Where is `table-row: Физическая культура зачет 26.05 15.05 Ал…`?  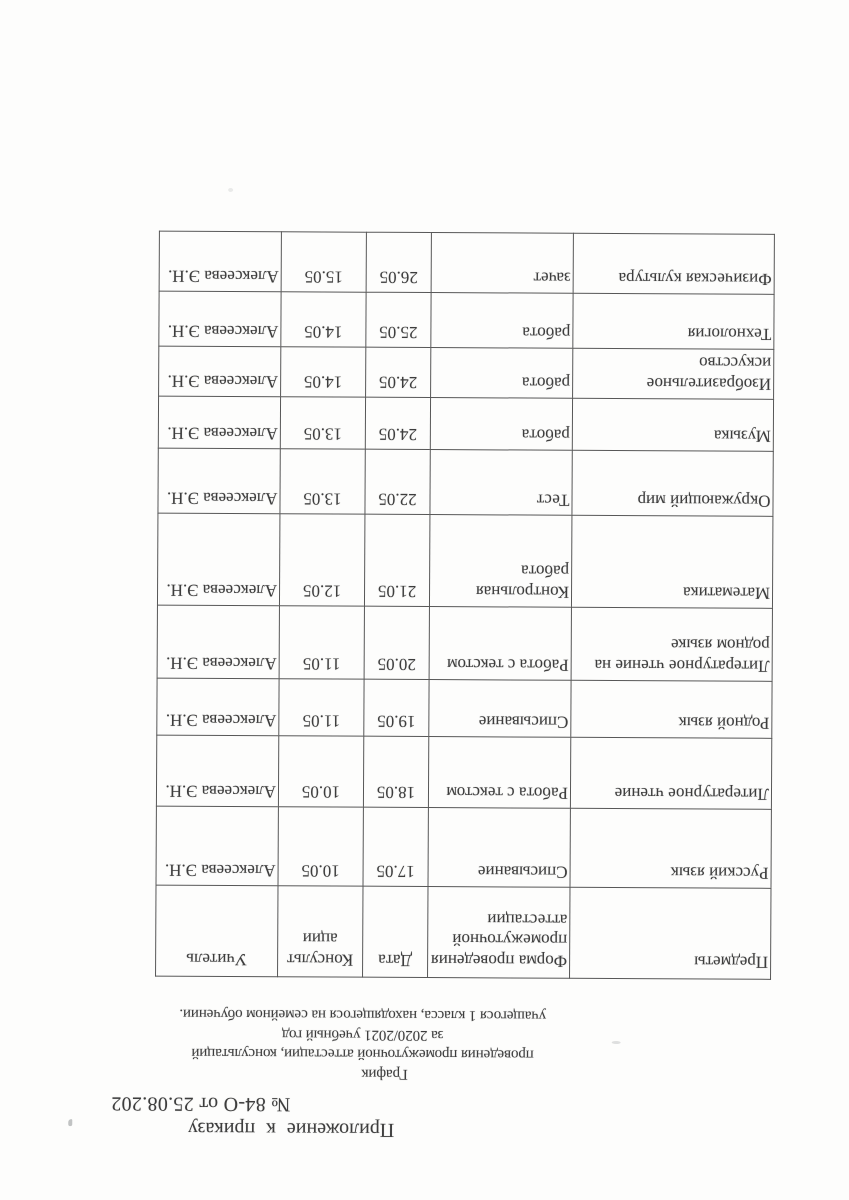 table-row: Физическая культура зачет 26.05 15.05 Ал… is located at coordinates (467, 263).